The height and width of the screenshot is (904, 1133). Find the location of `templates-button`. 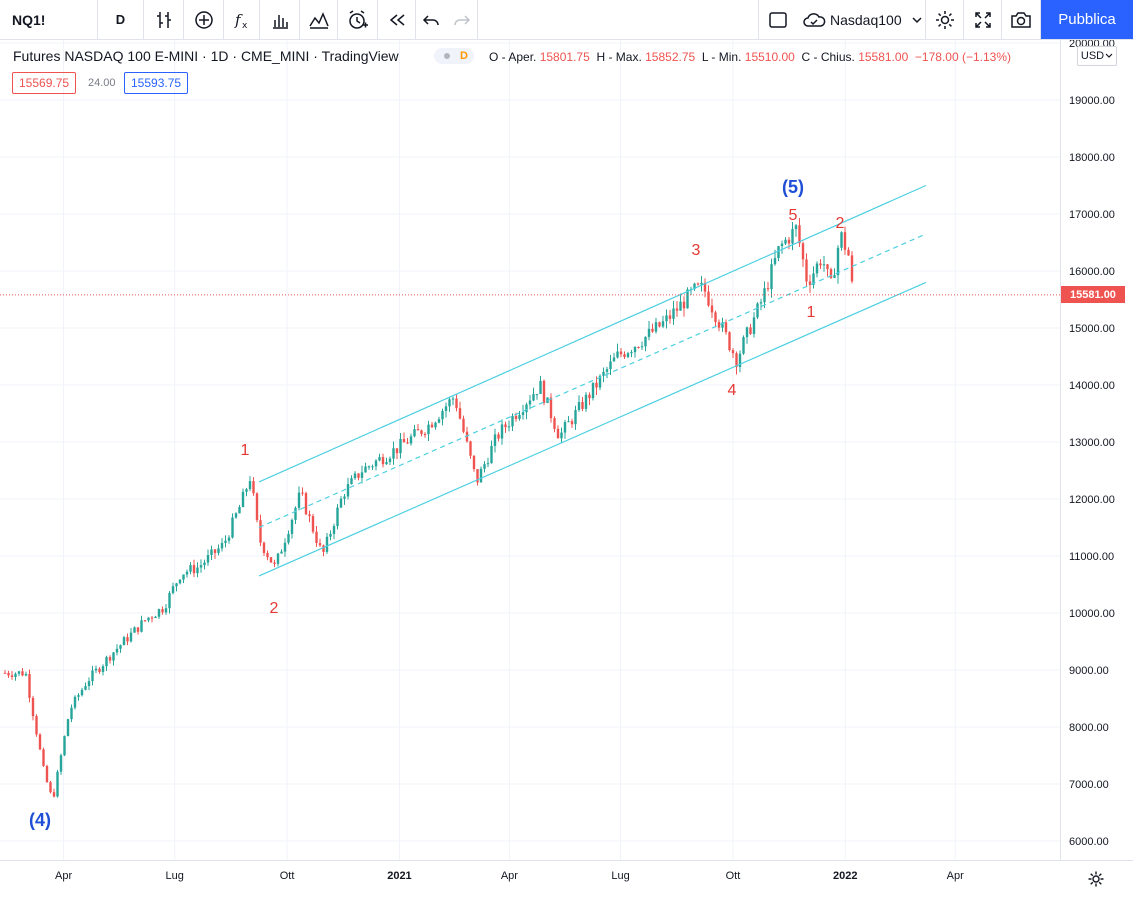

templates-button is located at coordinates (319, 19).